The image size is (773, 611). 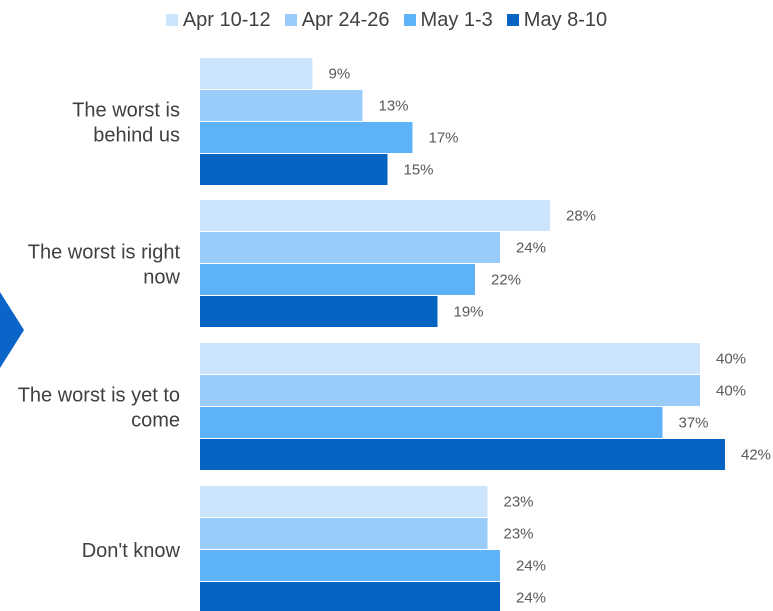 I want to click on arrow-accent-shape, so click(x=12, y=330).